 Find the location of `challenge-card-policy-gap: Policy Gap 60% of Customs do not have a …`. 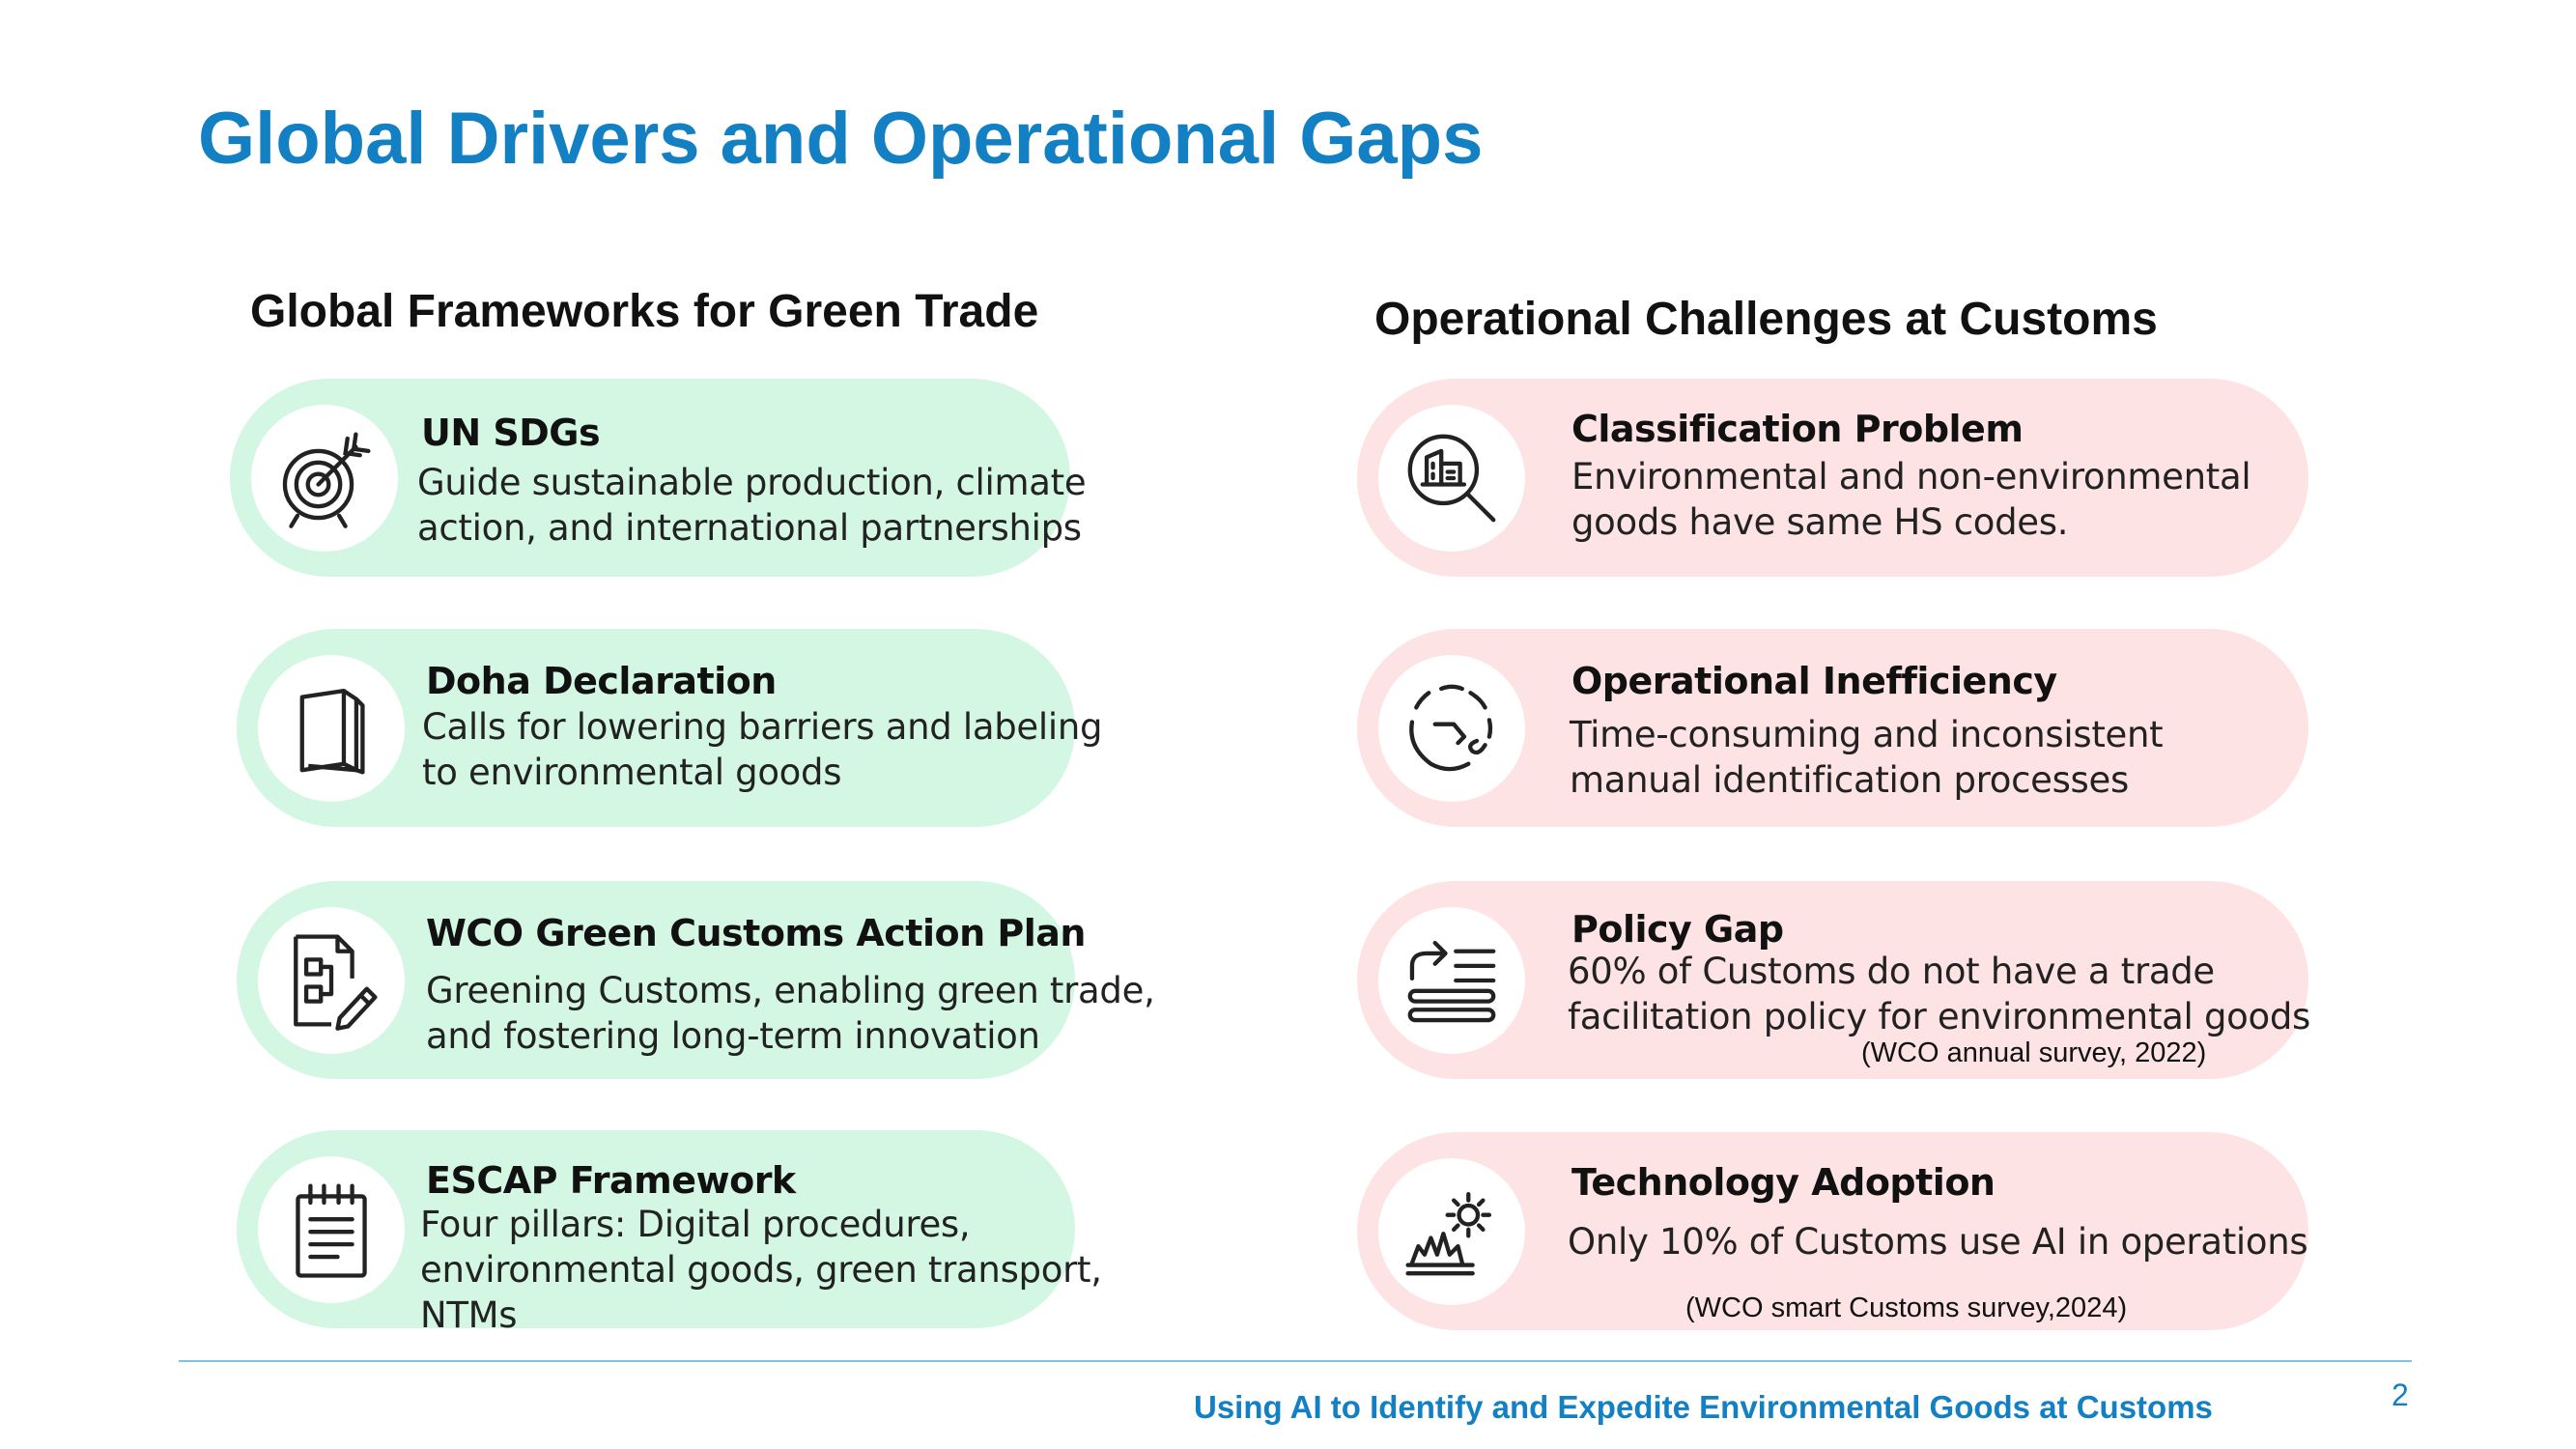

challenge-card-policy-gap: Policy Gap 60% of Customs do not have a … is located at coordinates (1833, 980).